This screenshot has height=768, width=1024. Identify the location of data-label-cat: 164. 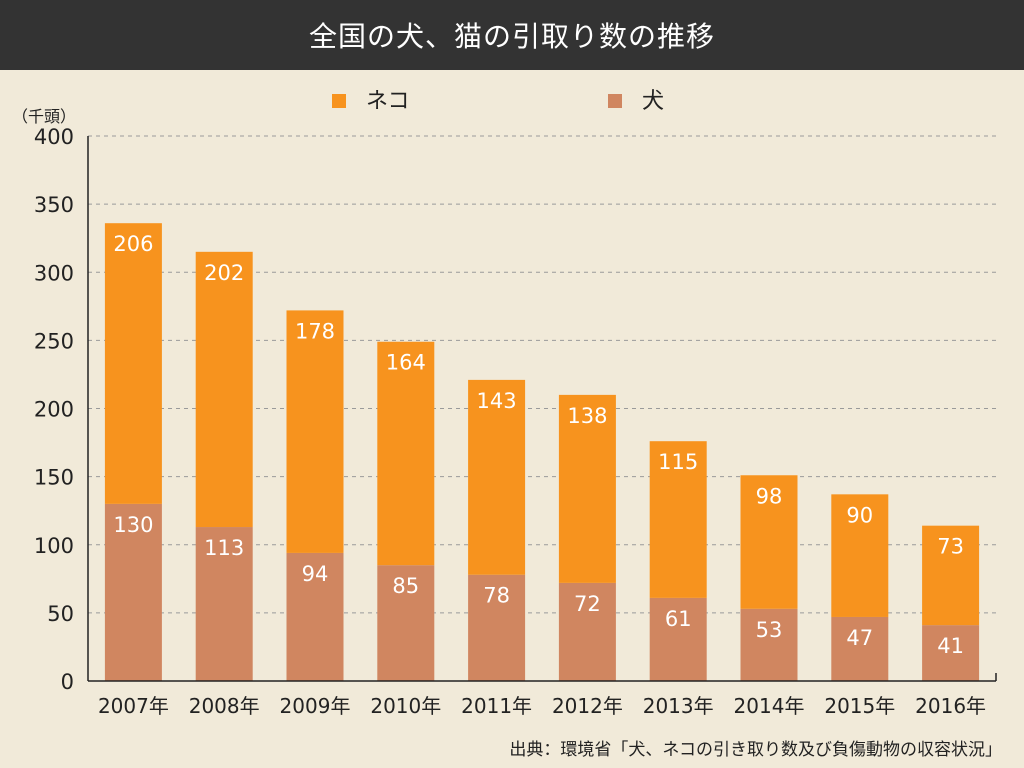
(406, 363).